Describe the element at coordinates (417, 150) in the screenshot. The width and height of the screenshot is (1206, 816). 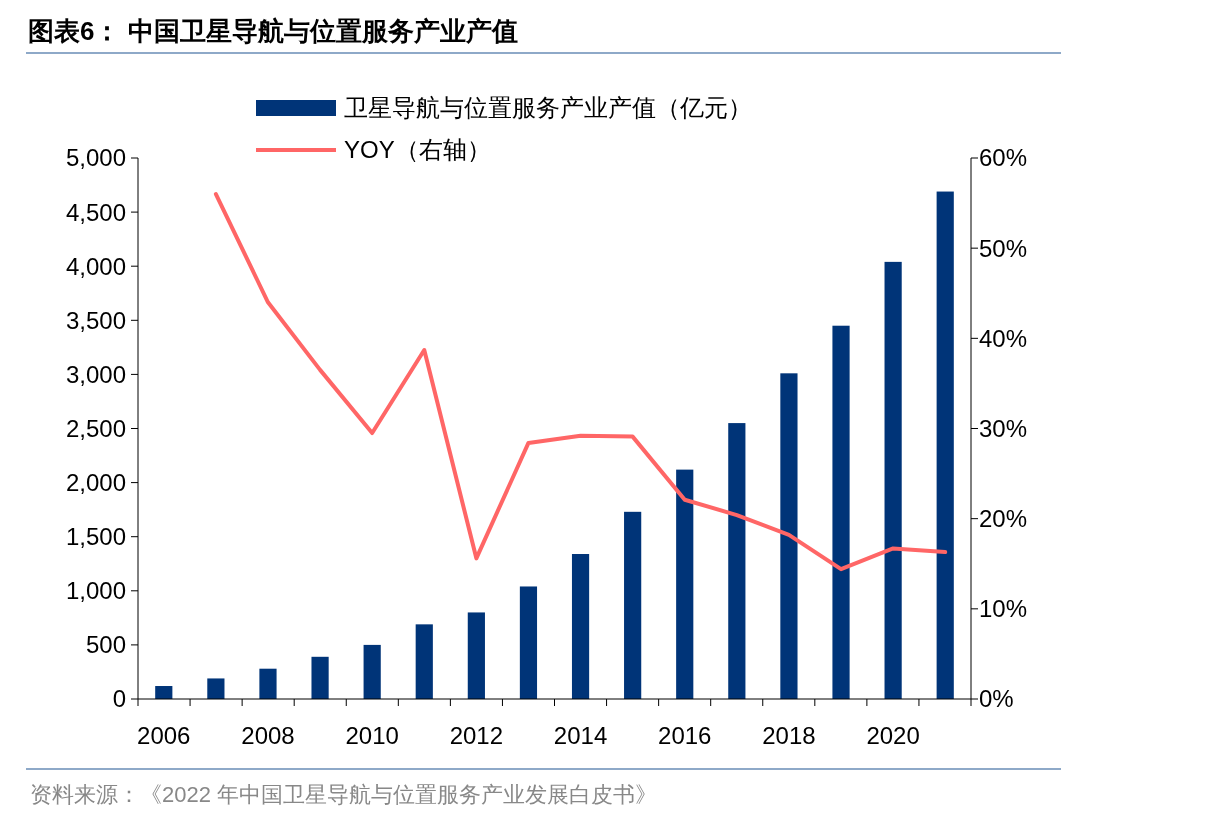
I see `legend-label: YOY（右轴）` at that location.